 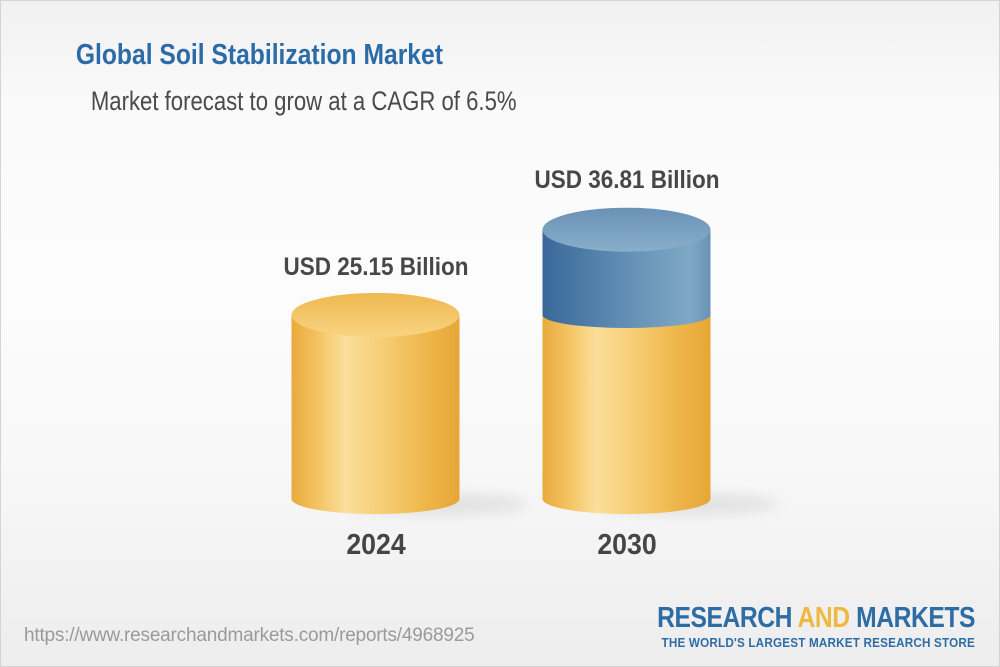 What do you see at coordinates (915, 618) in the screenshot?
I see `logo-word-markets: MARKETS` at bounding box center [915, 618].